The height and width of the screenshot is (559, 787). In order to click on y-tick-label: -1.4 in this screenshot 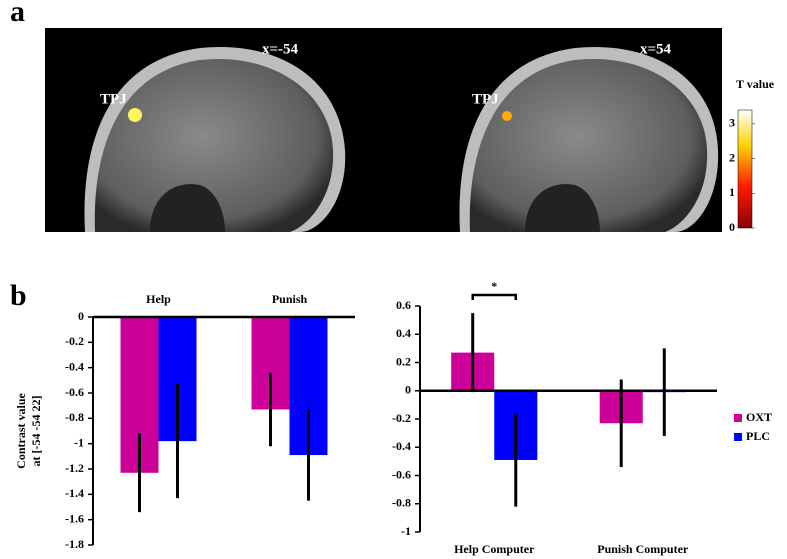, I will do `click(74, 493)`.